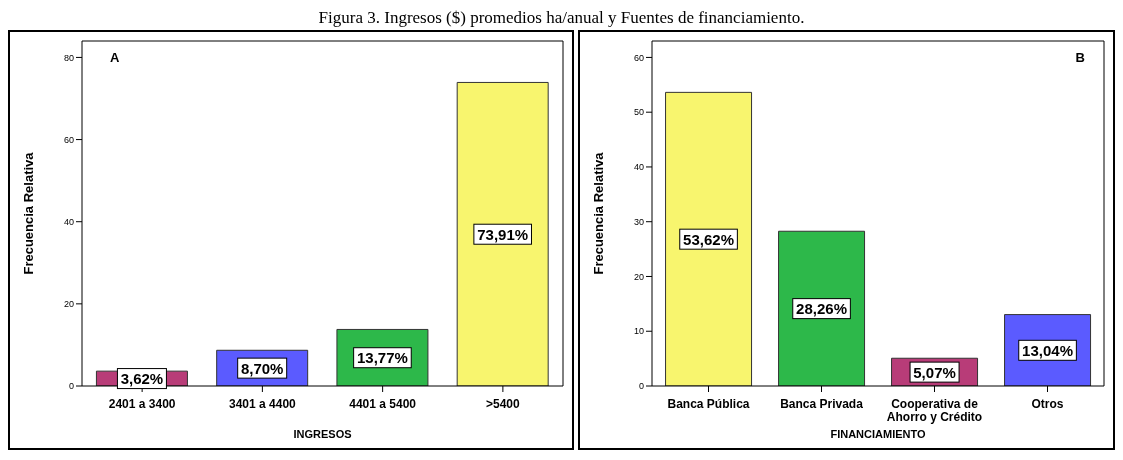  What do you see at coordinates (708, 404) in the screenshot?
I see `x-tick-label: Banca Pública` at bounding box center [708, 404].